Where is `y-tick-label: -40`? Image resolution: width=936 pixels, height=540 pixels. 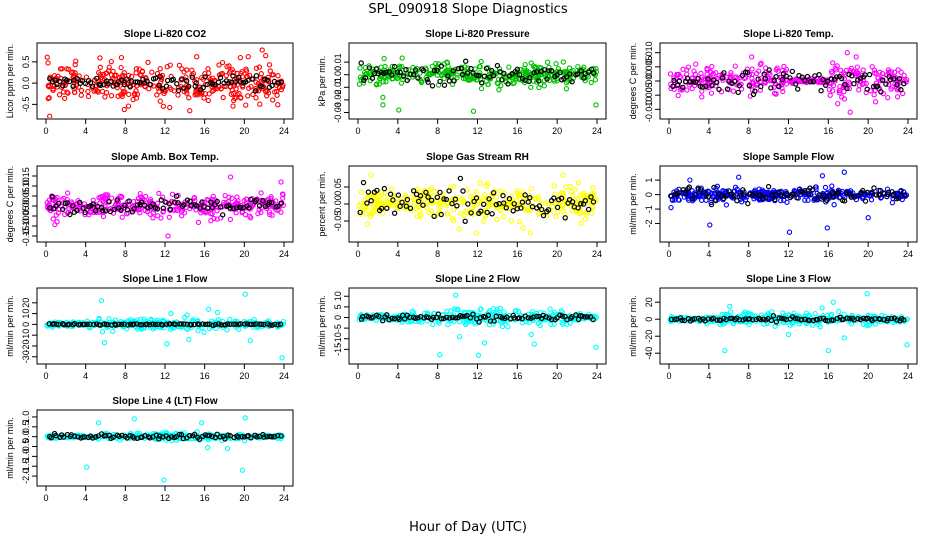 y-tick-label: -40 is located at coordinates (649, 353).